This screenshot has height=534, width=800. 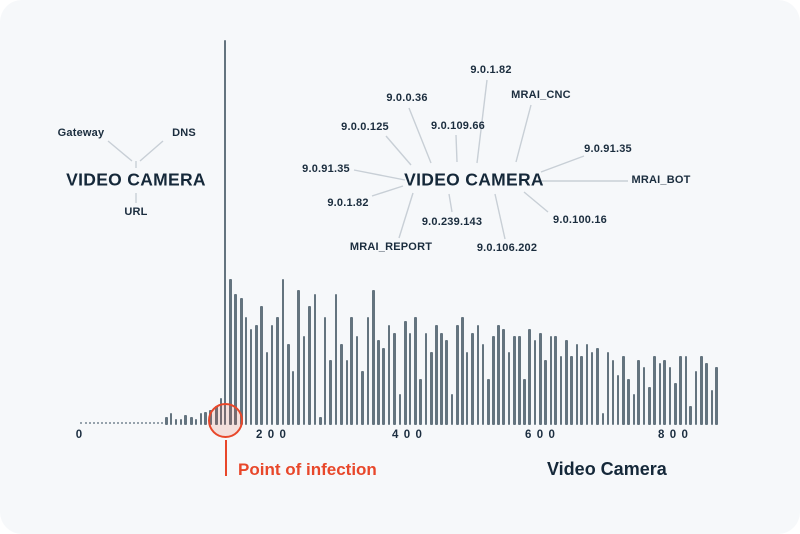 What do you see at coordinates (225, 458) in the screenshot?
I see `infection-pointer-line` at bounding box center [225, 458].